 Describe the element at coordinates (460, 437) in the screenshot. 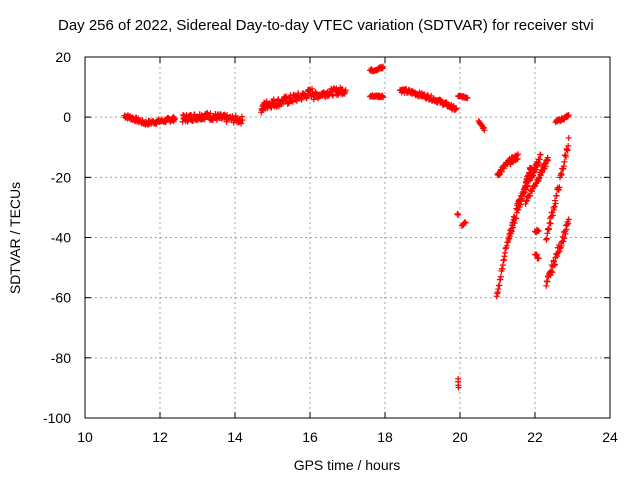

I see `x-tick-label: 20` at that location.